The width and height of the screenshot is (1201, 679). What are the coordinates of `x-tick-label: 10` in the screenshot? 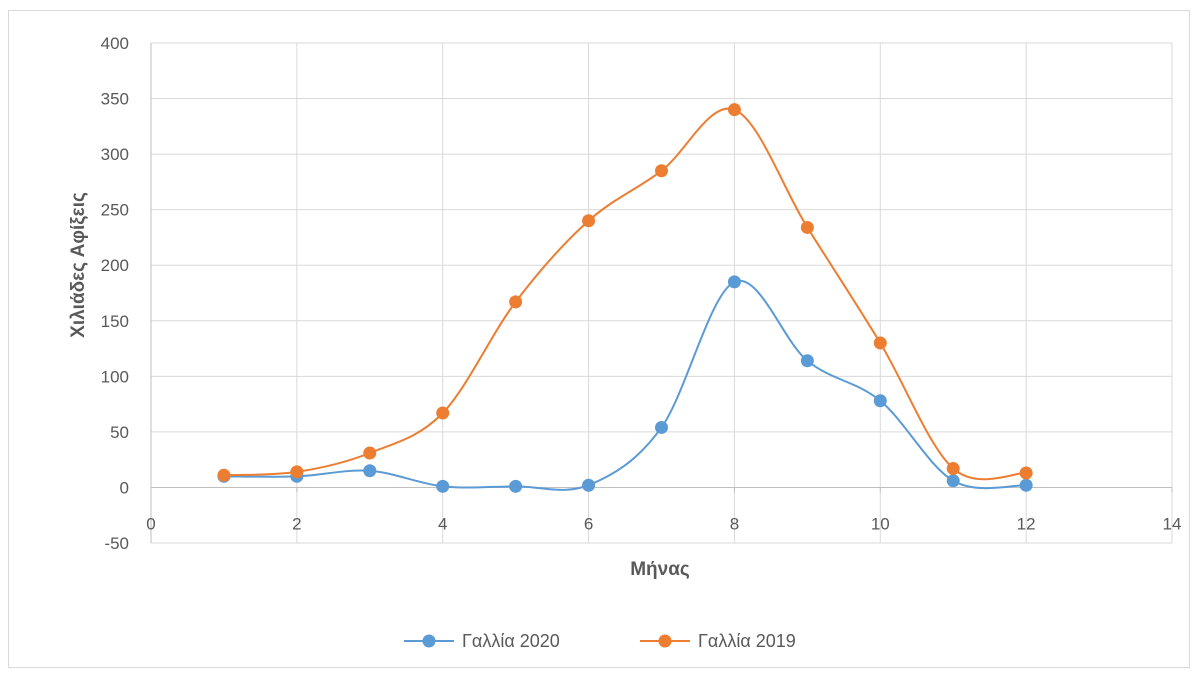 It's located at (880, 523).